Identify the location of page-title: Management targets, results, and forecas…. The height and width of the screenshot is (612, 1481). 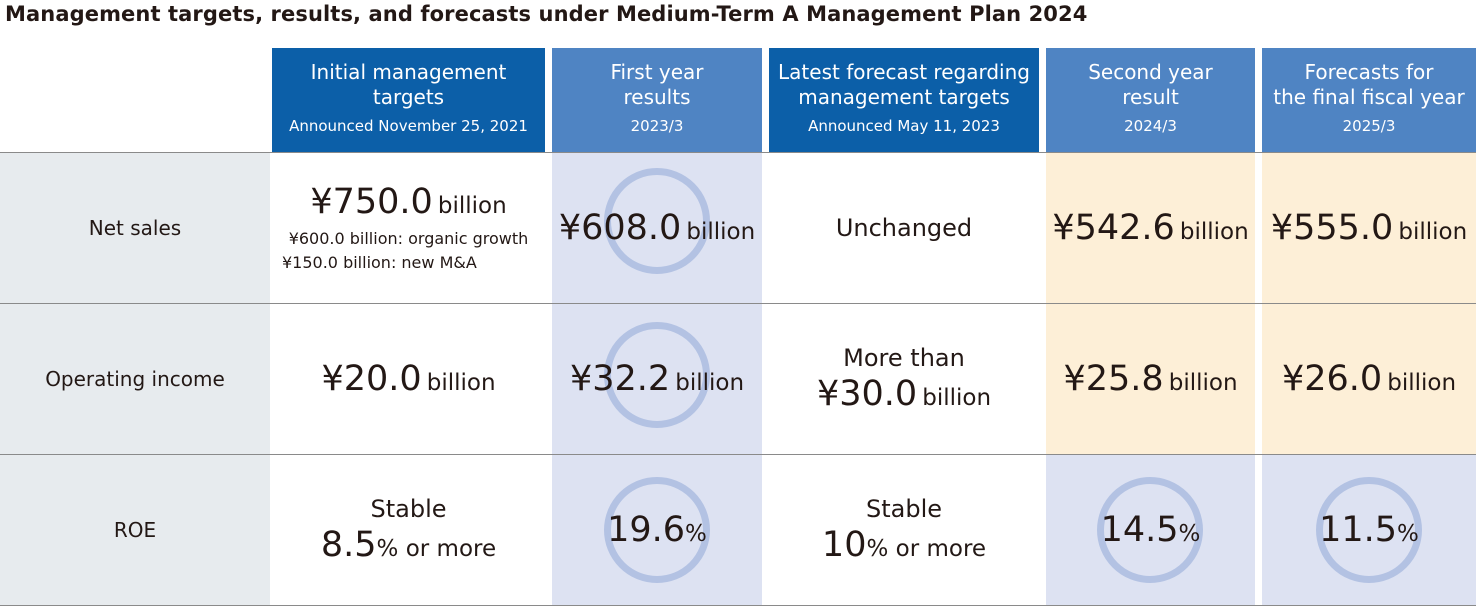
(546, 14).